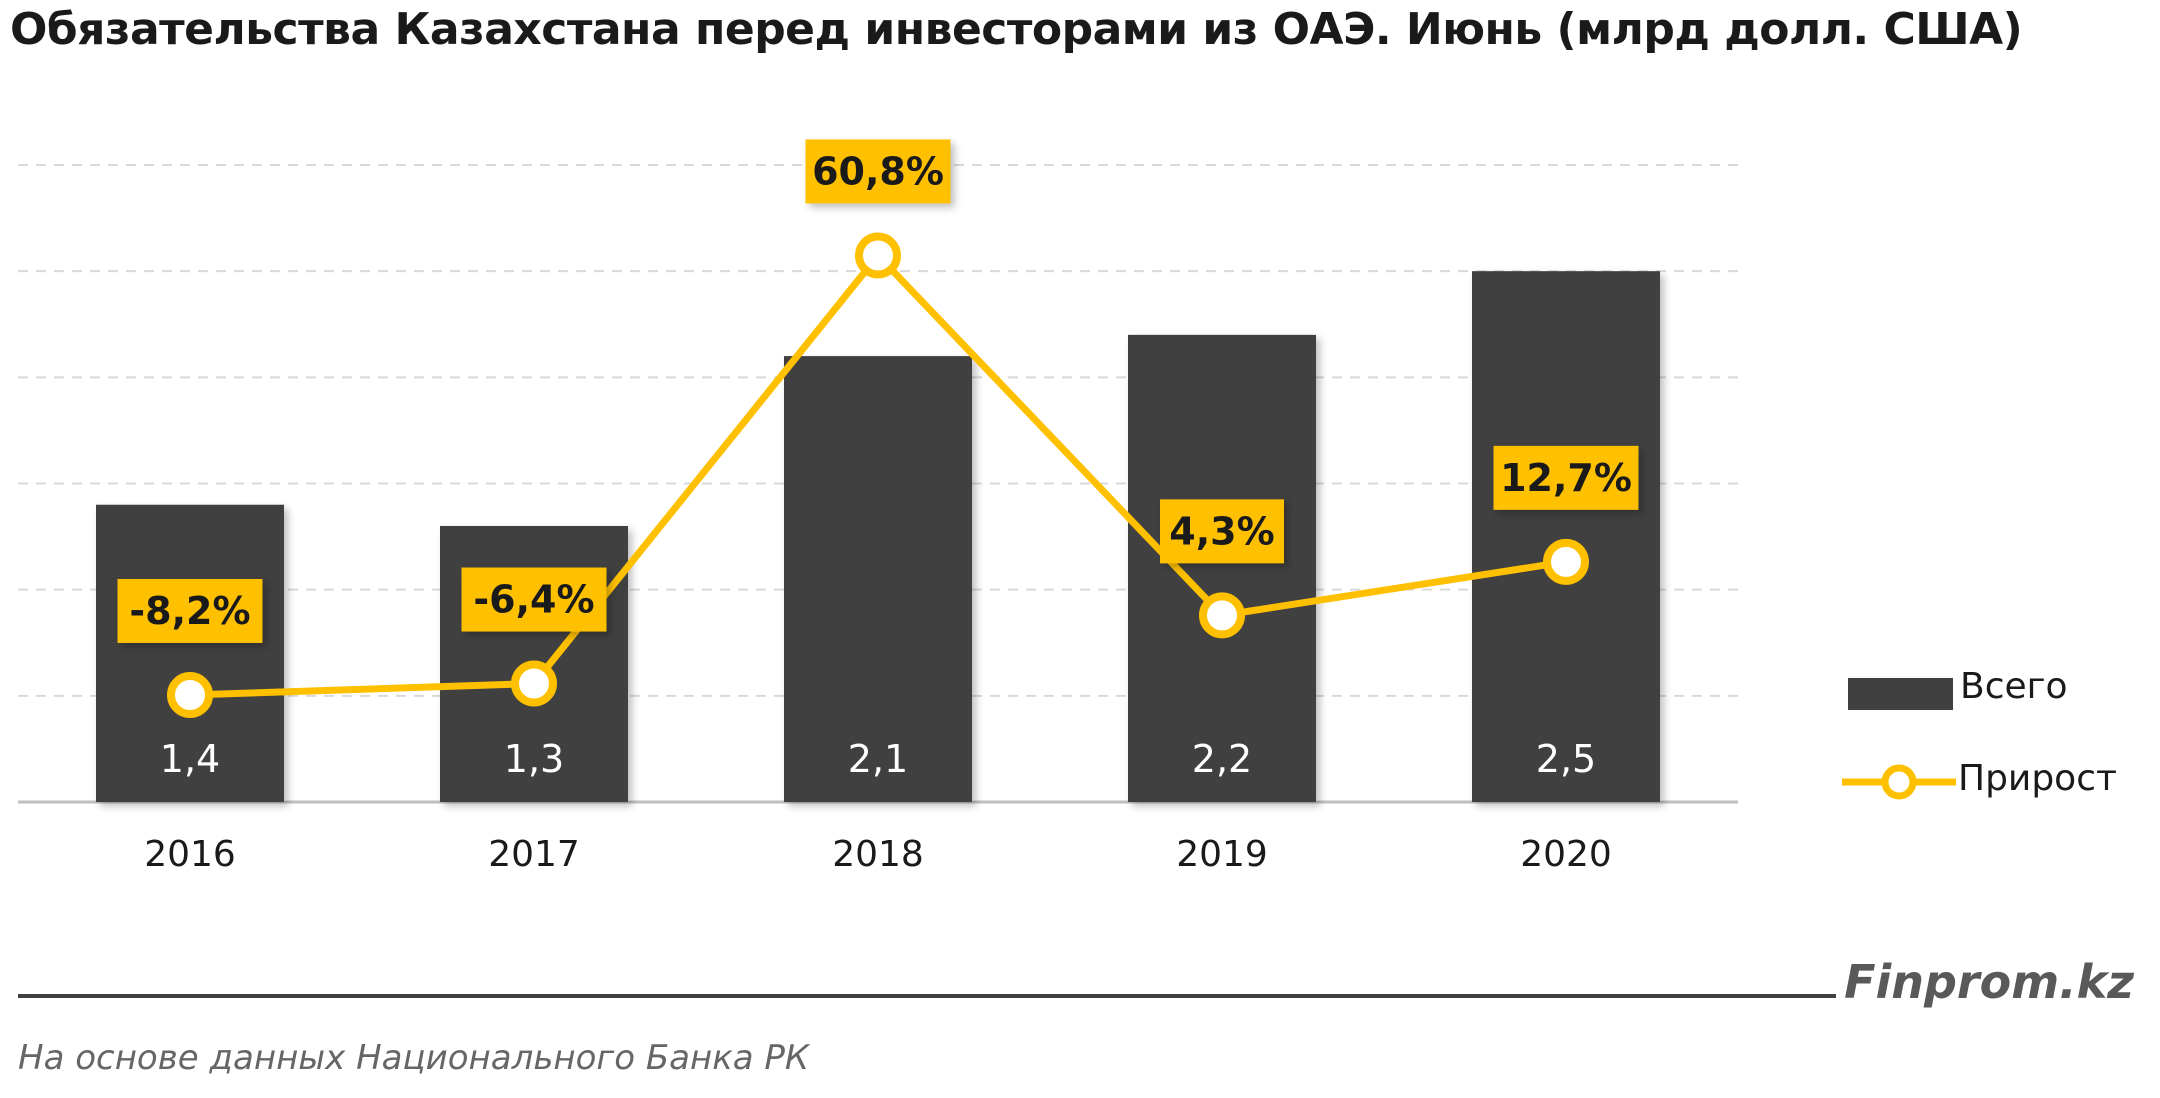  Describe the element at coordinates (1222, 568) in the screenshot. I see `bar-2019` at that location.